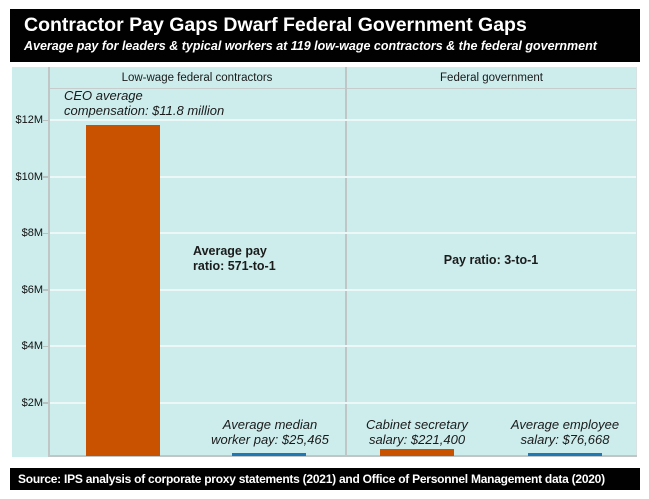 The width and height of the screenshot is (649, 499). What do you see at coordinates (491, 78) in the screenshot?
I see `panel-title-government: Federal government` at bounding box center [491, 78].